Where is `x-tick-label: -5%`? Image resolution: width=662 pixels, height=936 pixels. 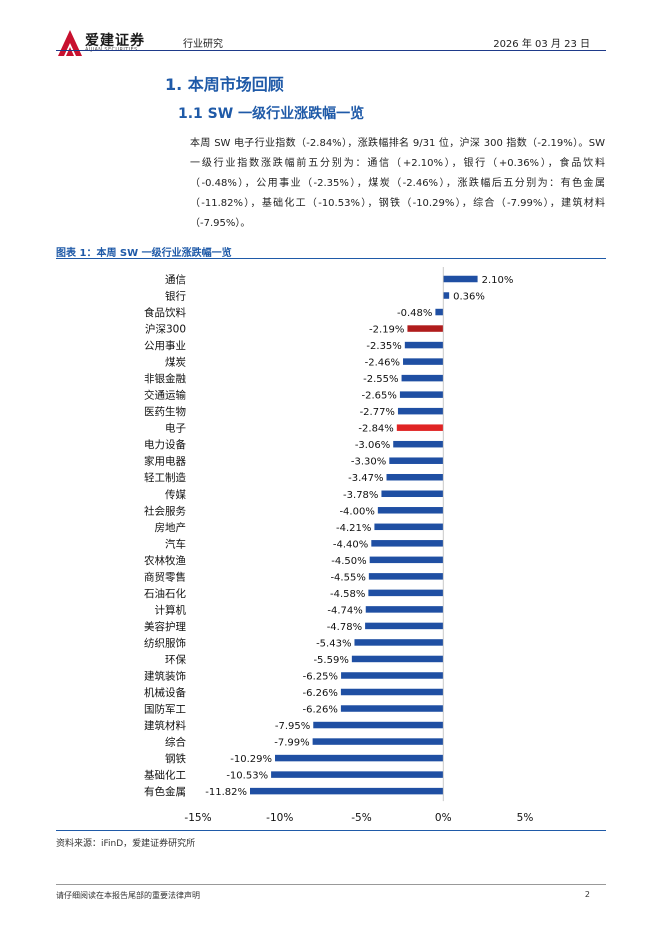 x-tick-label: -5% is located at coordinates (361, 818).